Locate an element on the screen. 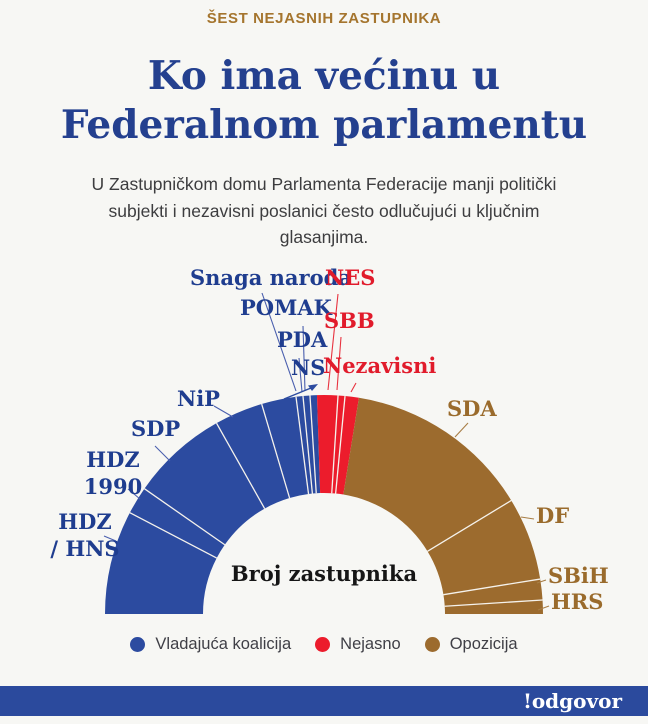  party-label-pomak: POMAK is located at coordinates (286, 307).